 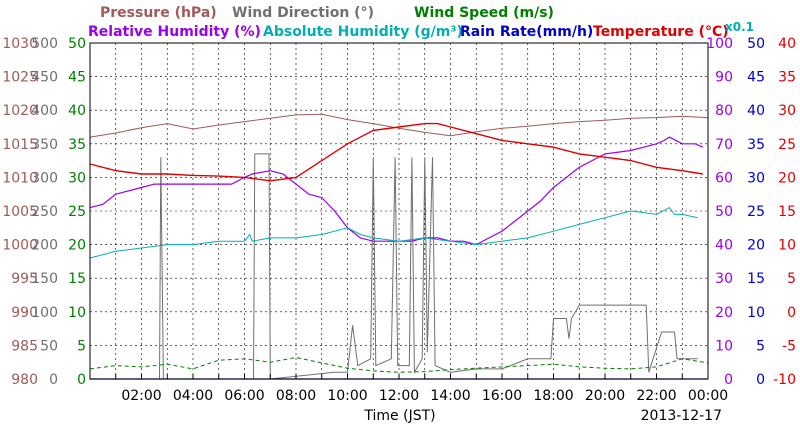 What do you see at coordinates (553, 396) in the screenshot?
I see `x-tick-label: 18:00` at bounding box center [553, 396].